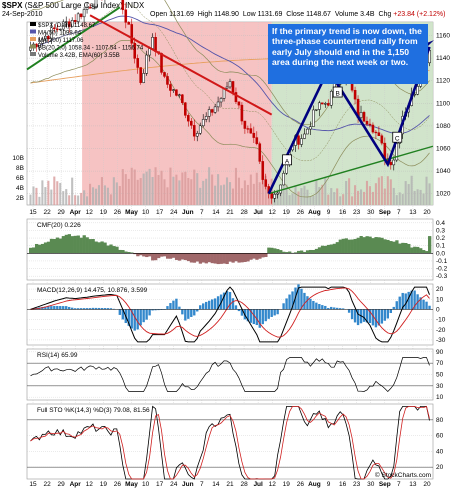 Image resolution: width=461 pixels, height=489 pixels. Describe the element at coordinates (429, 44) in the screenshot. I see `wave-arrowhead` at that location.